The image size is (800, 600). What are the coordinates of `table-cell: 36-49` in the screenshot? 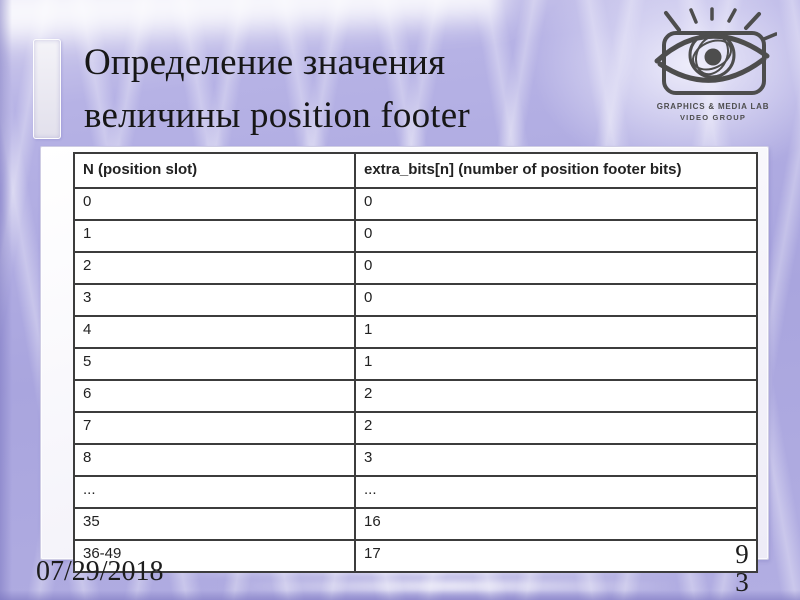 It's located at (214, 556).